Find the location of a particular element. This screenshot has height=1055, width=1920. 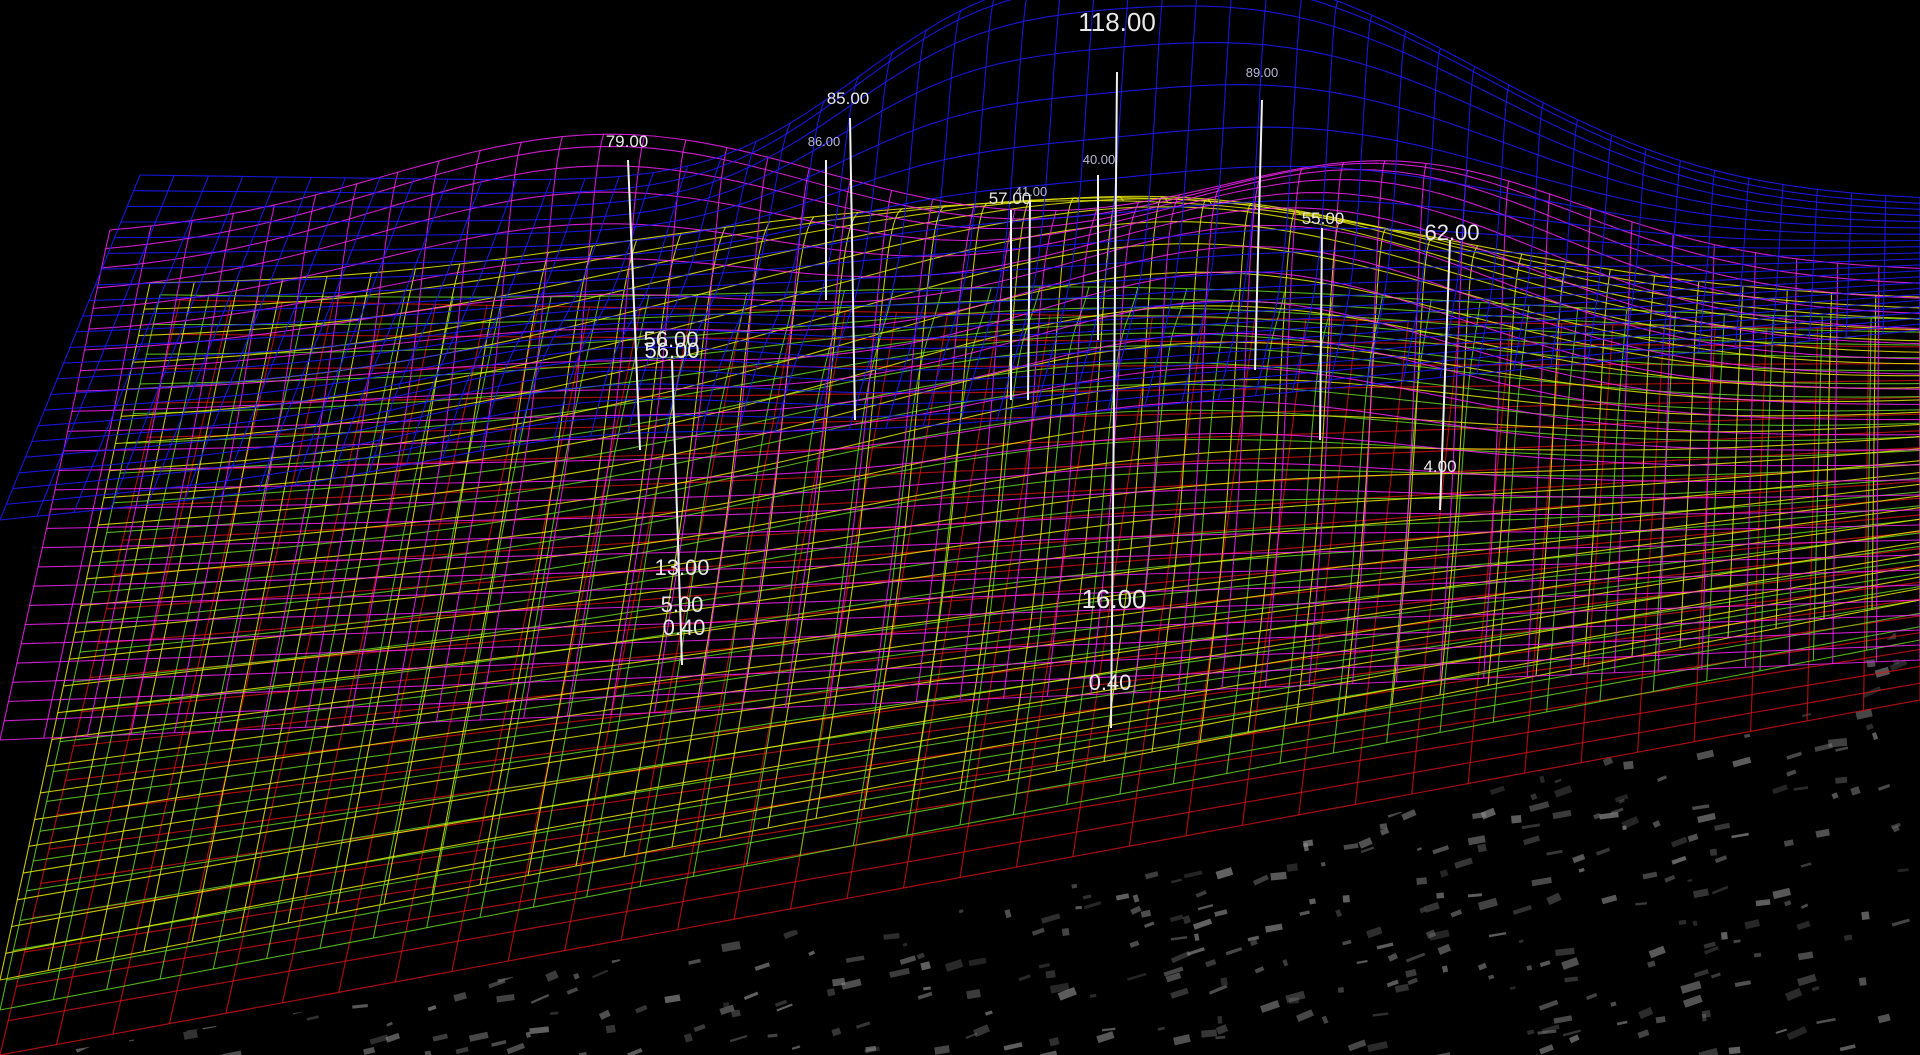

peak-label: 5.00 is located at coordinates (682, 604).